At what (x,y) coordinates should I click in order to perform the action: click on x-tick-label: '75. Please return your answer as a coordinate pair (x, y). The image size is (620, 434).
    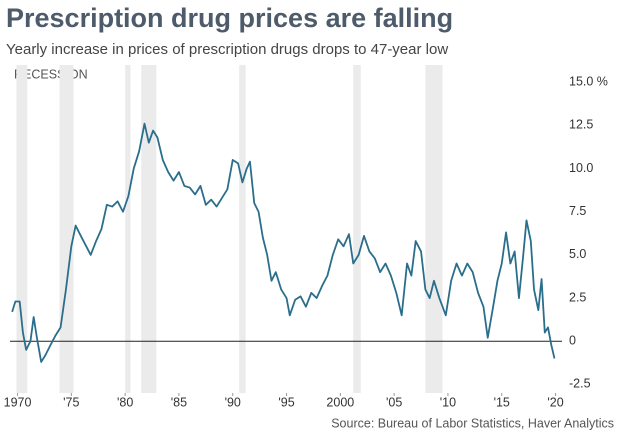
    Looking at the image, I should click on (71, 402).